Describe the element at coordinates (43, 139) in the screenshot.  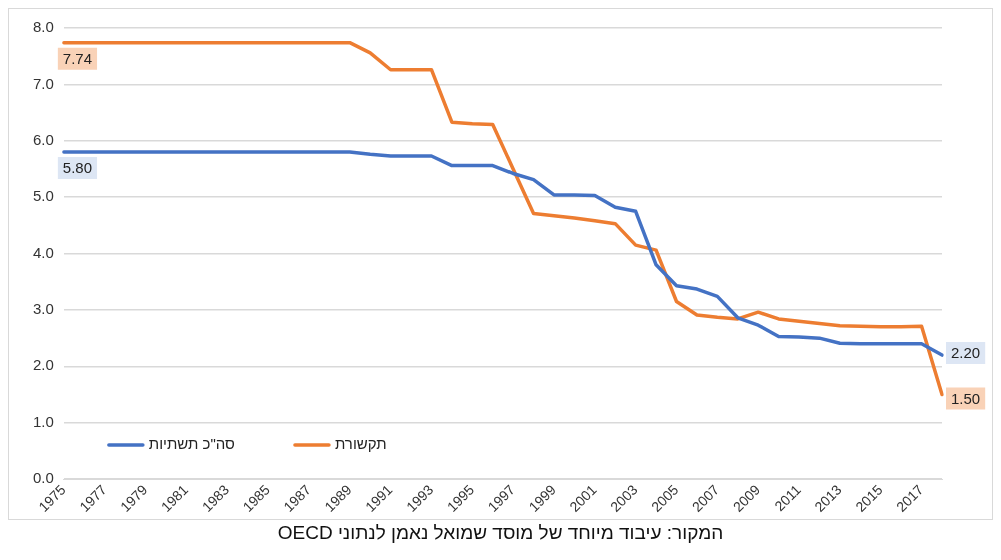
I see `y-tick-label: 6.0` at that location.